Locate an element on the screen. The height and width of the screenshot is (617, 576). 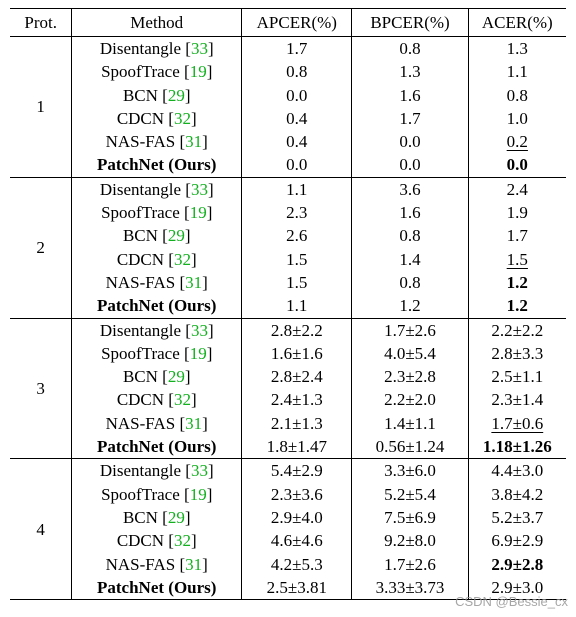
bpcer-cell: 1.4±1.1 is located at coordinates (410, 423).